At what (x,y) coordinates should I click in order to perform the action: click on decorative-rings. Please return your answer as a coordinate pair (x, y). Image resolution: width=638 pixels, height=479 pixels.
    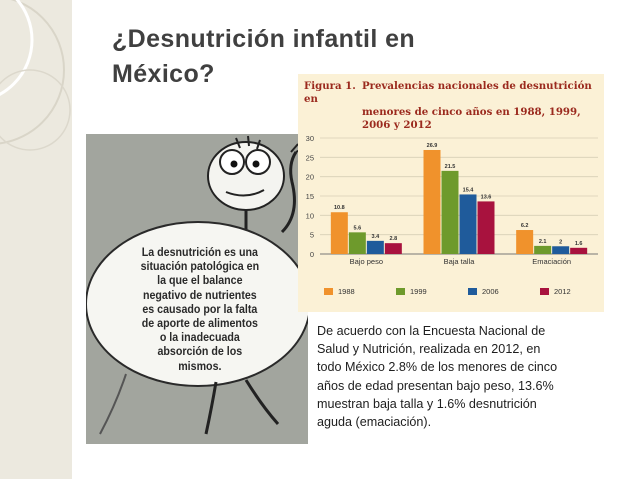
    Looking at the image, I should click on (35, 75).